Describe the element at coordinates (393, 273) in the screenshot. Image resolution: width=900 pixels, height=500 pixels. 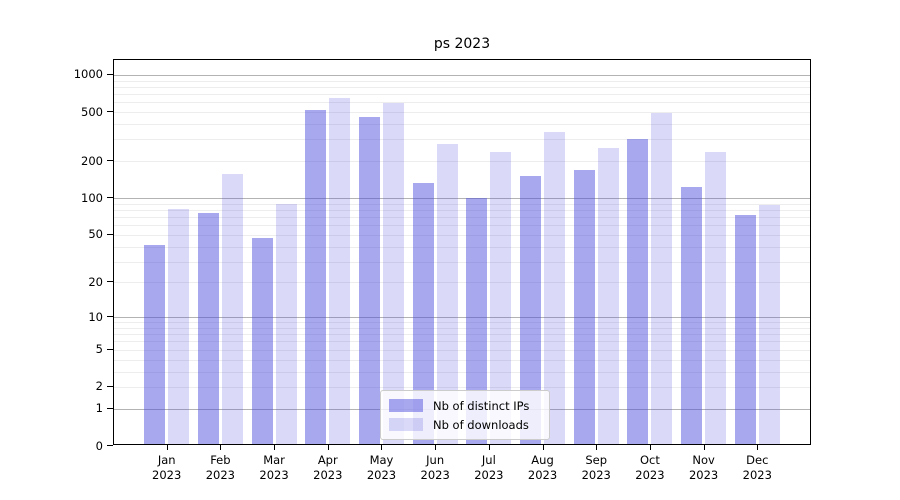
I see `bar-downloads-may` at that location.